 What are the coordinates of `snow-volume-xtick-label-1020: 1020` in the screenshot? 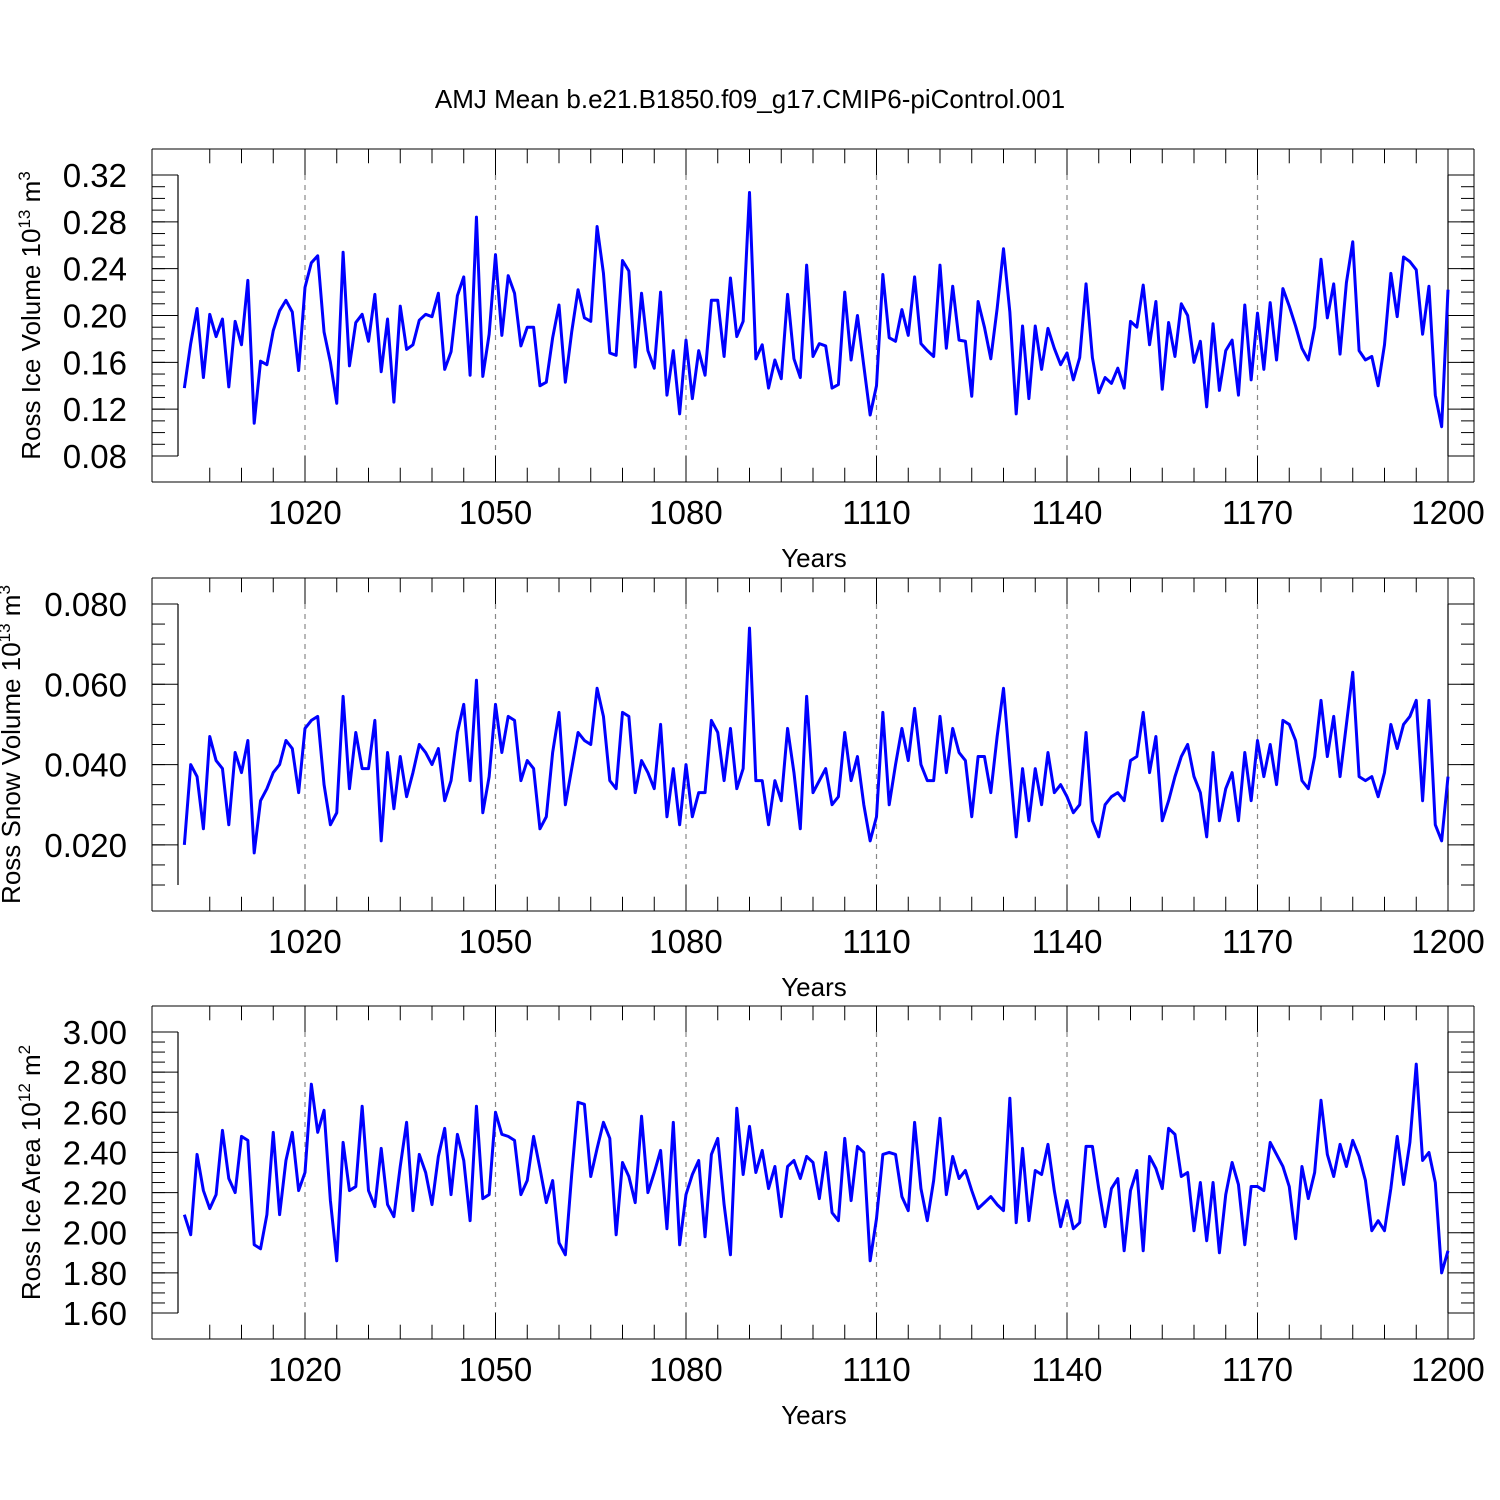 It's located at (304, 941).